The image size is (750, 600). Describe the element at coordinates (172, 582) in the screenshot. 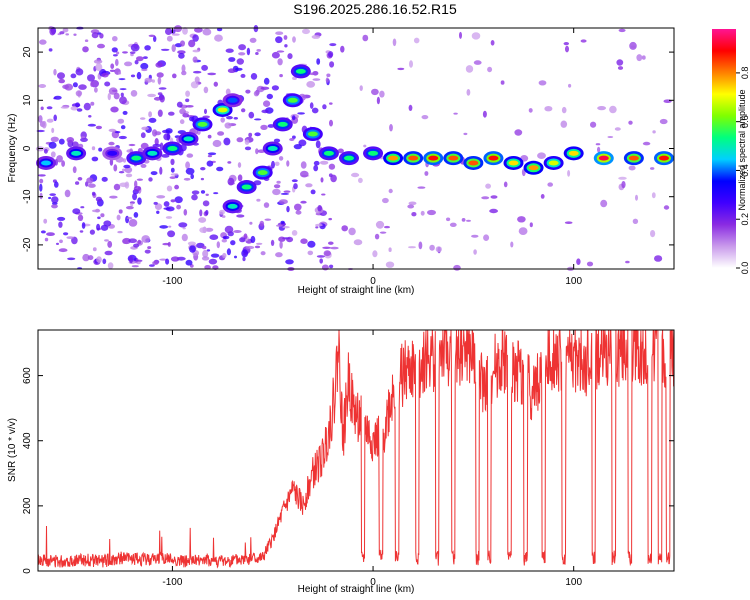

I see `snr-x-tick-label: -100` at that location.